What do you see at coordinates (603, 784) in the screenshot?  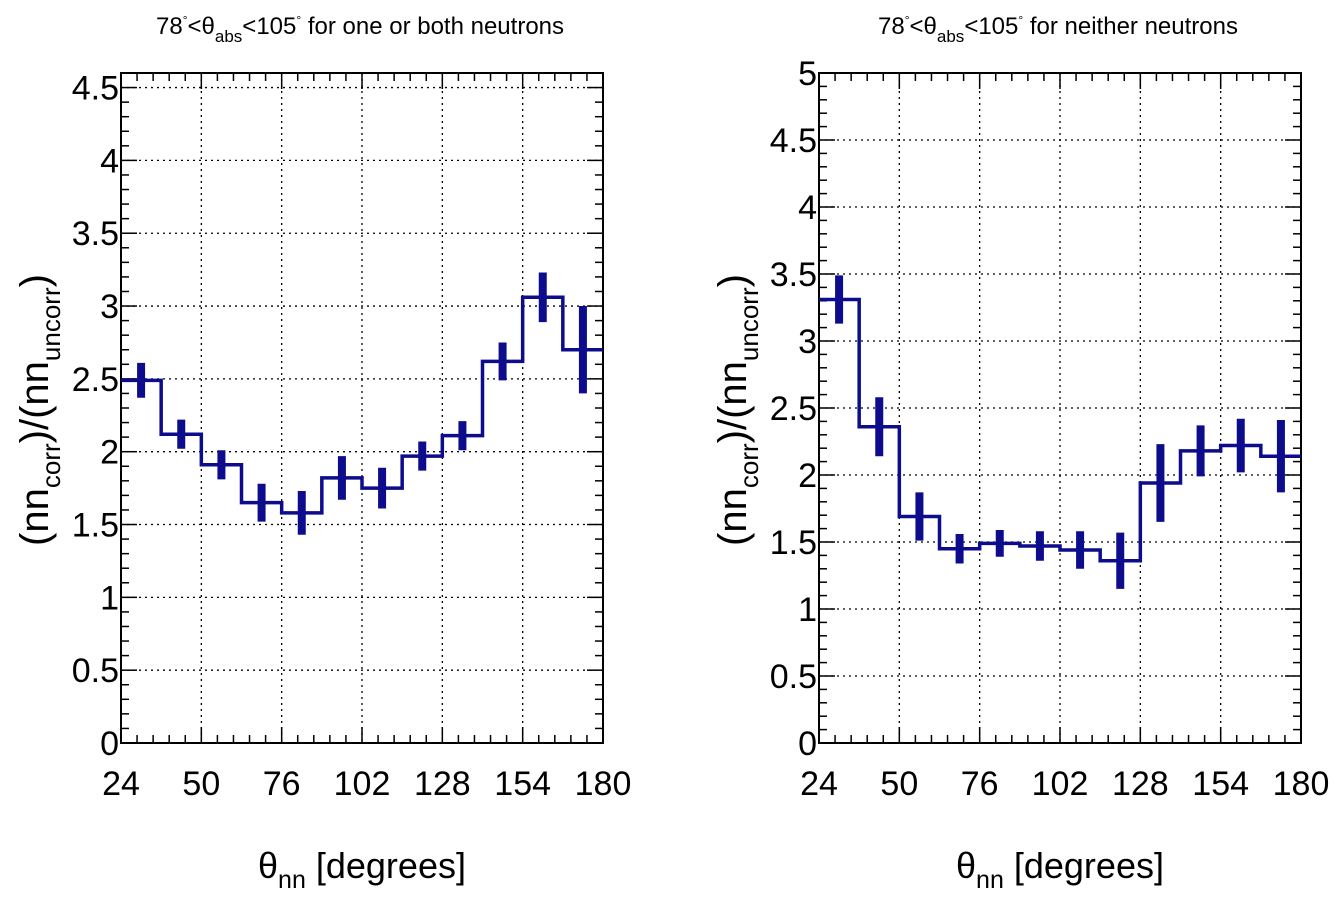 I see `left-x-tick-label: 180` at bounding box center [603, 784].